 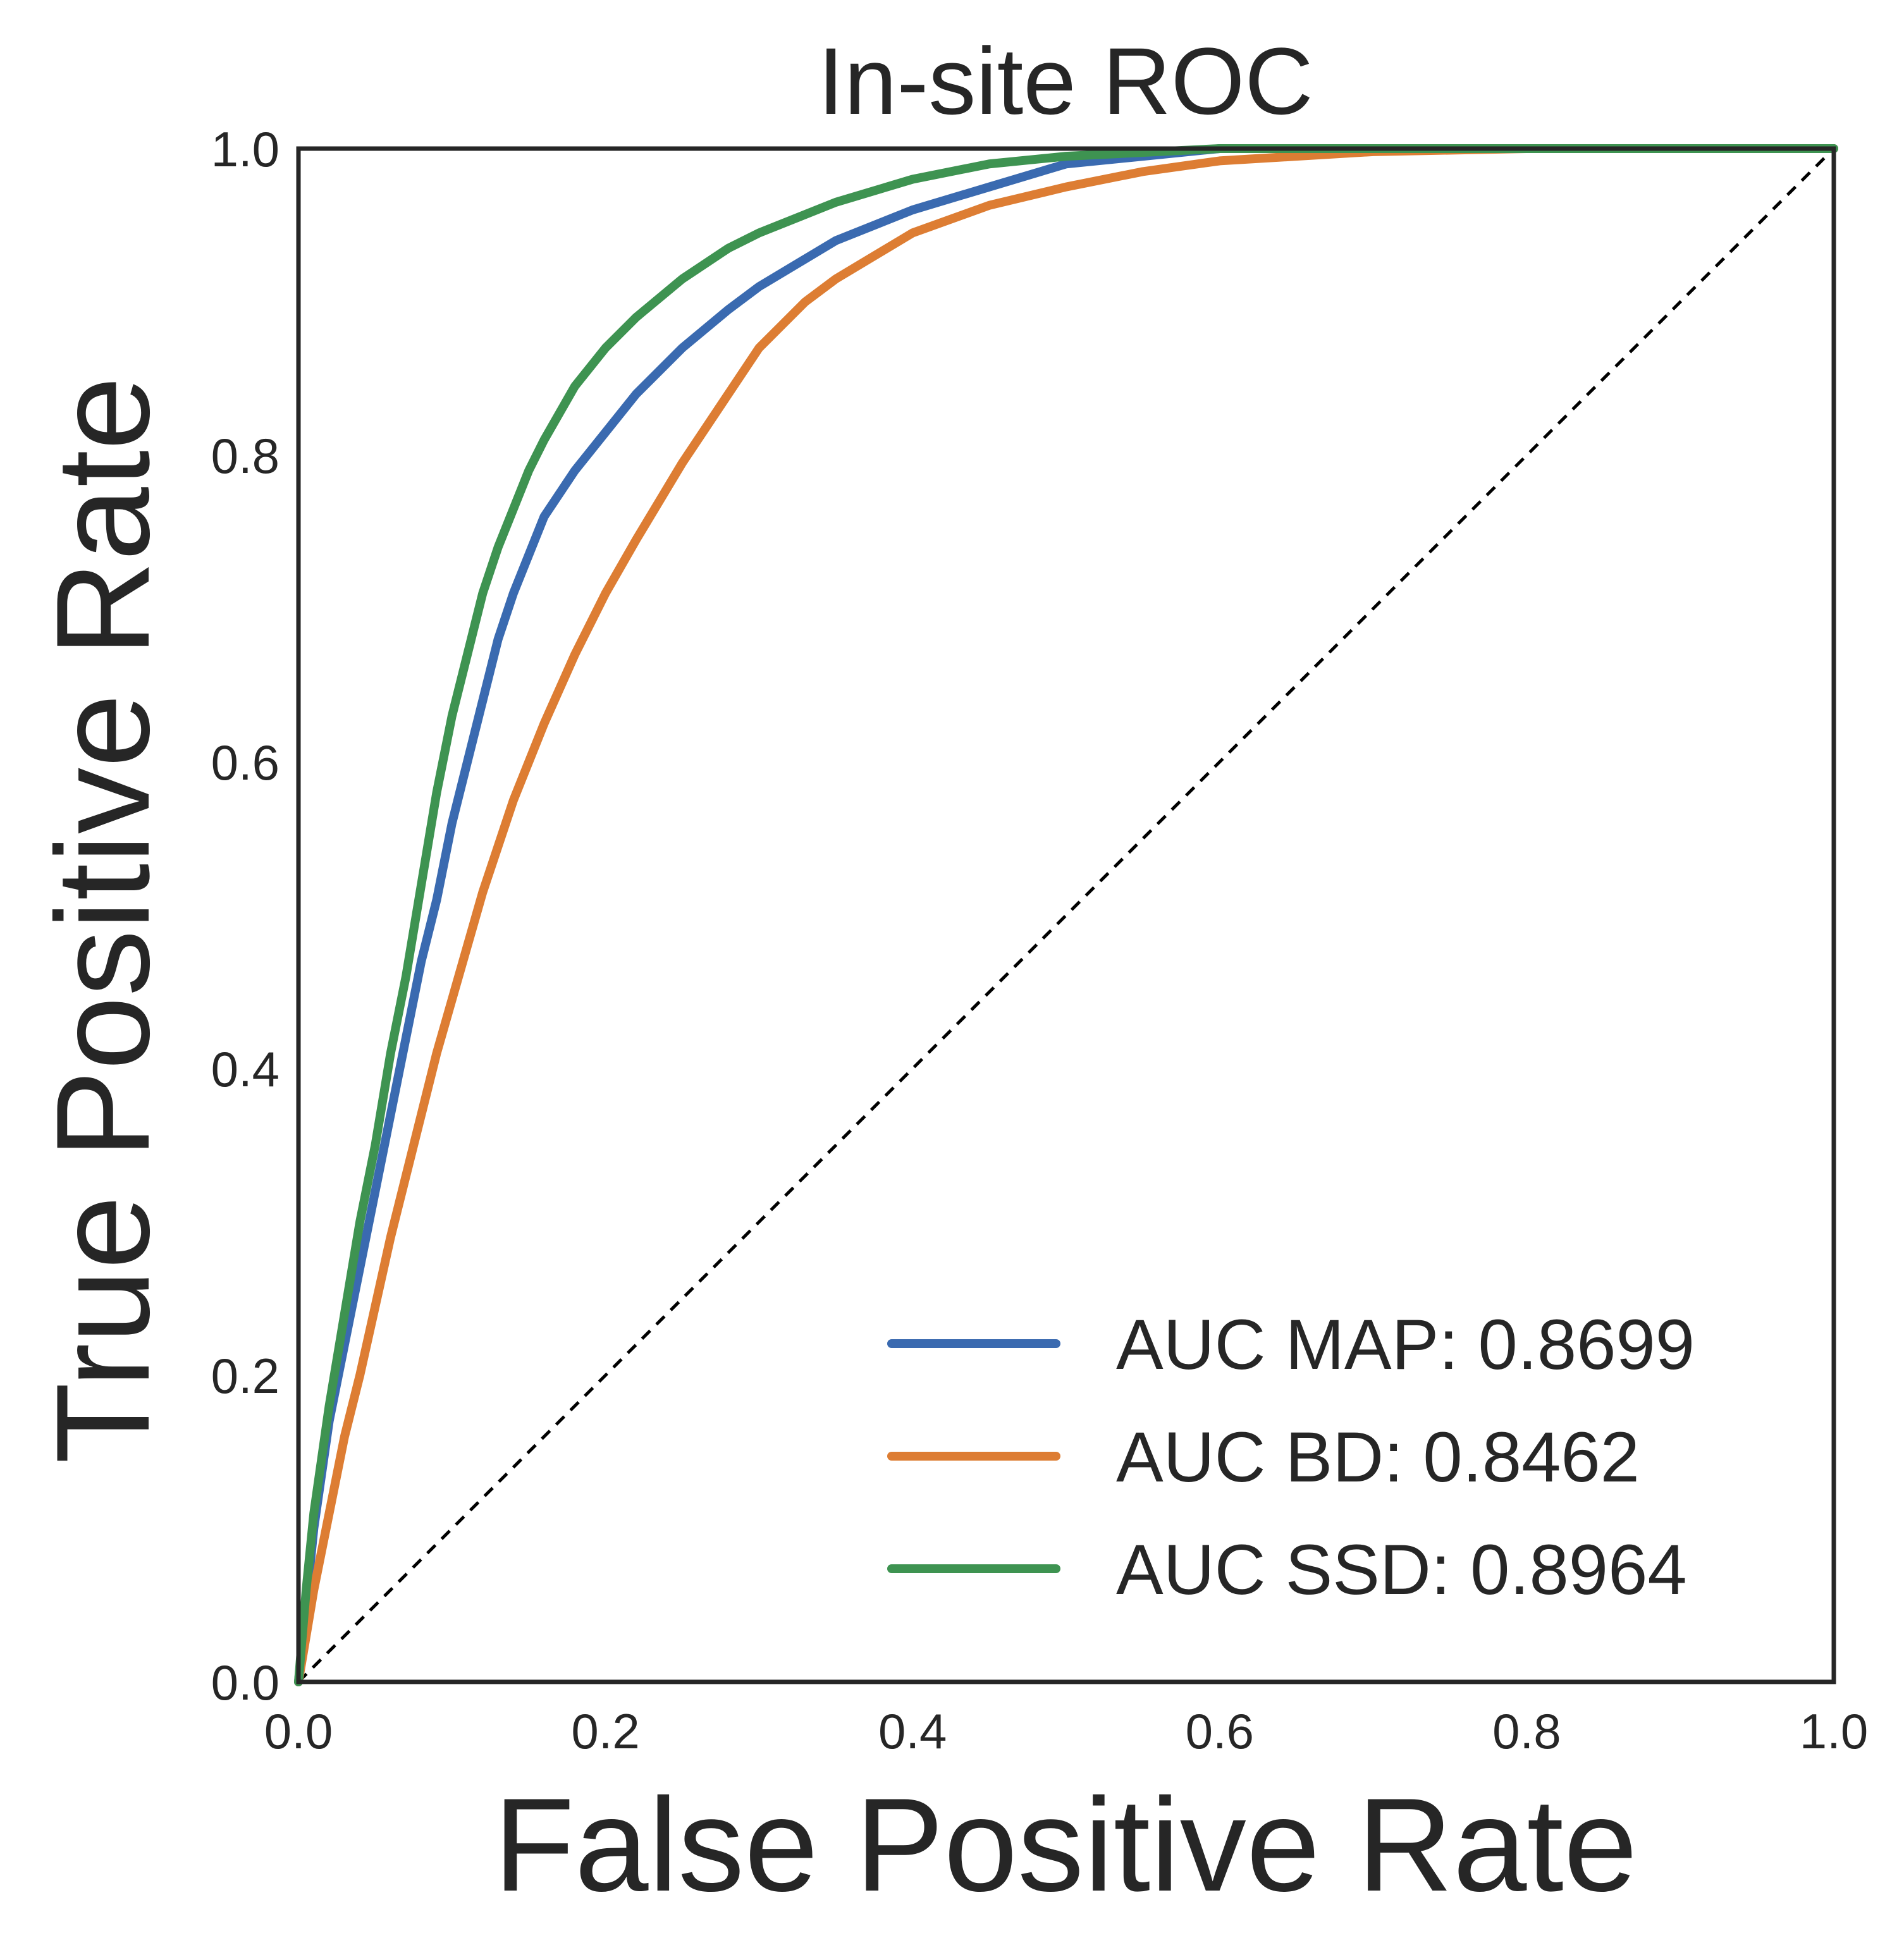 I want to click on chart-title: In-site ROC, so click(x=1065, y=81).